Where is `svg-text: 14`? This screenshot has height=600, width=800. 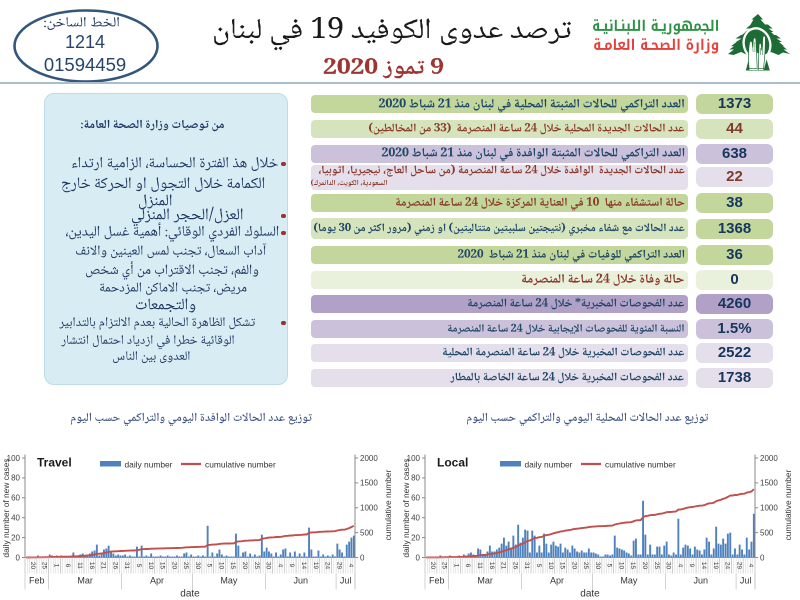 svg-text: 14 is located at coordinates (303, 566).